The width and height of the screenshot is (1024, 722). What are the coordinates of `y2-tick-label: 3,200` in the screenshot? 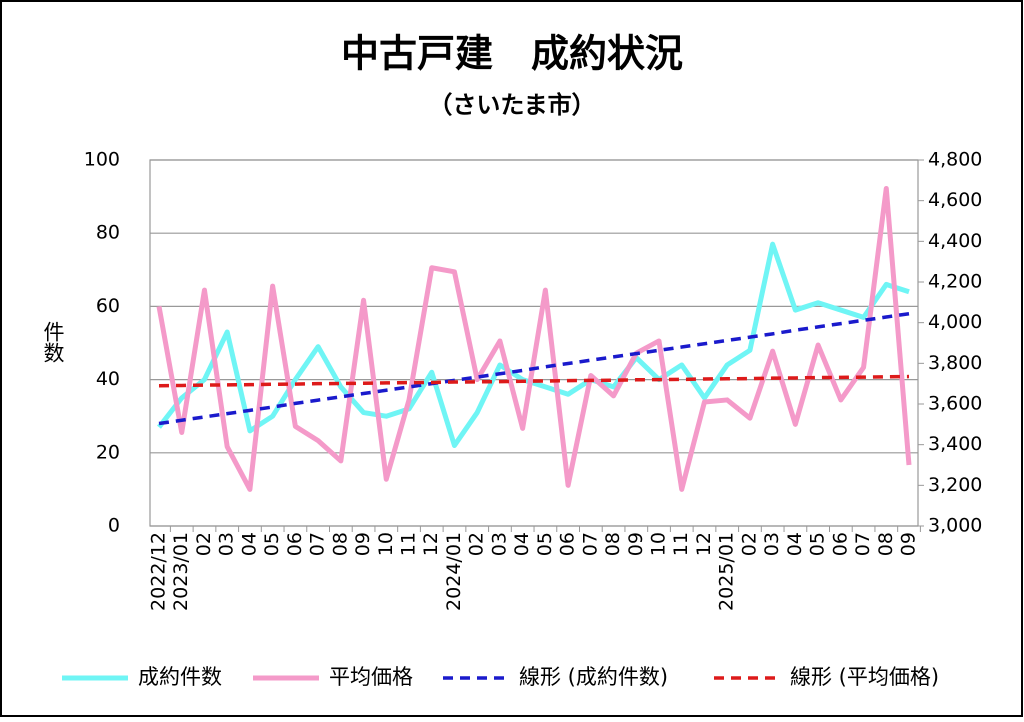 It's located at (955, 485).